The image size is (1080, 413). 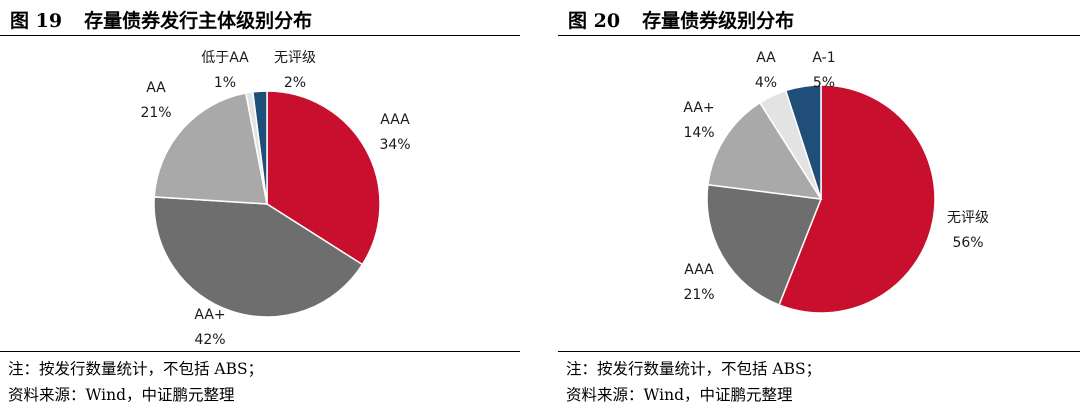 I want to click on slice-label: 低于AA, so click(x=225, y=58).